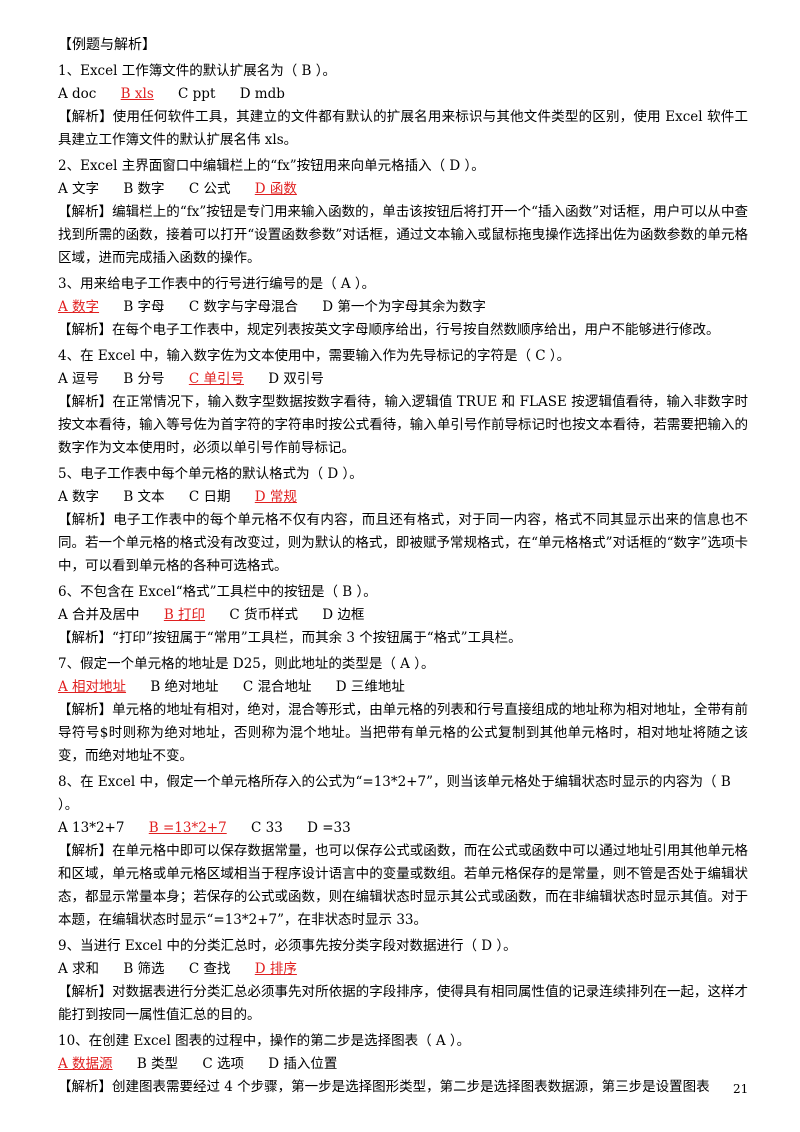 This screenshot has height=1132, width=800. I want to click on question-stem: 6、不包含在 Excel“格式”工具栏中的按钮是（ B ）。, so click(217, 592).